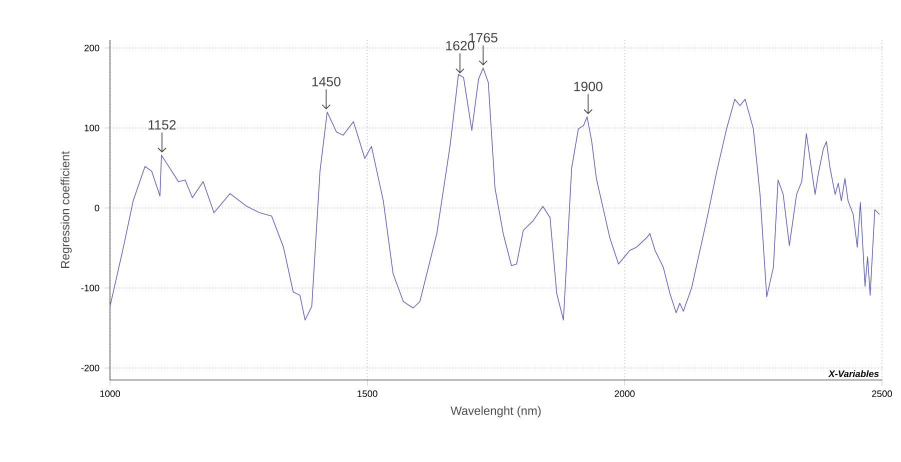 Image resolution: width=901 pixels, height=462 pixels. Describe the element at coordinates (483, 37) in the screenshot. I see `annotation: 1765` at that location.